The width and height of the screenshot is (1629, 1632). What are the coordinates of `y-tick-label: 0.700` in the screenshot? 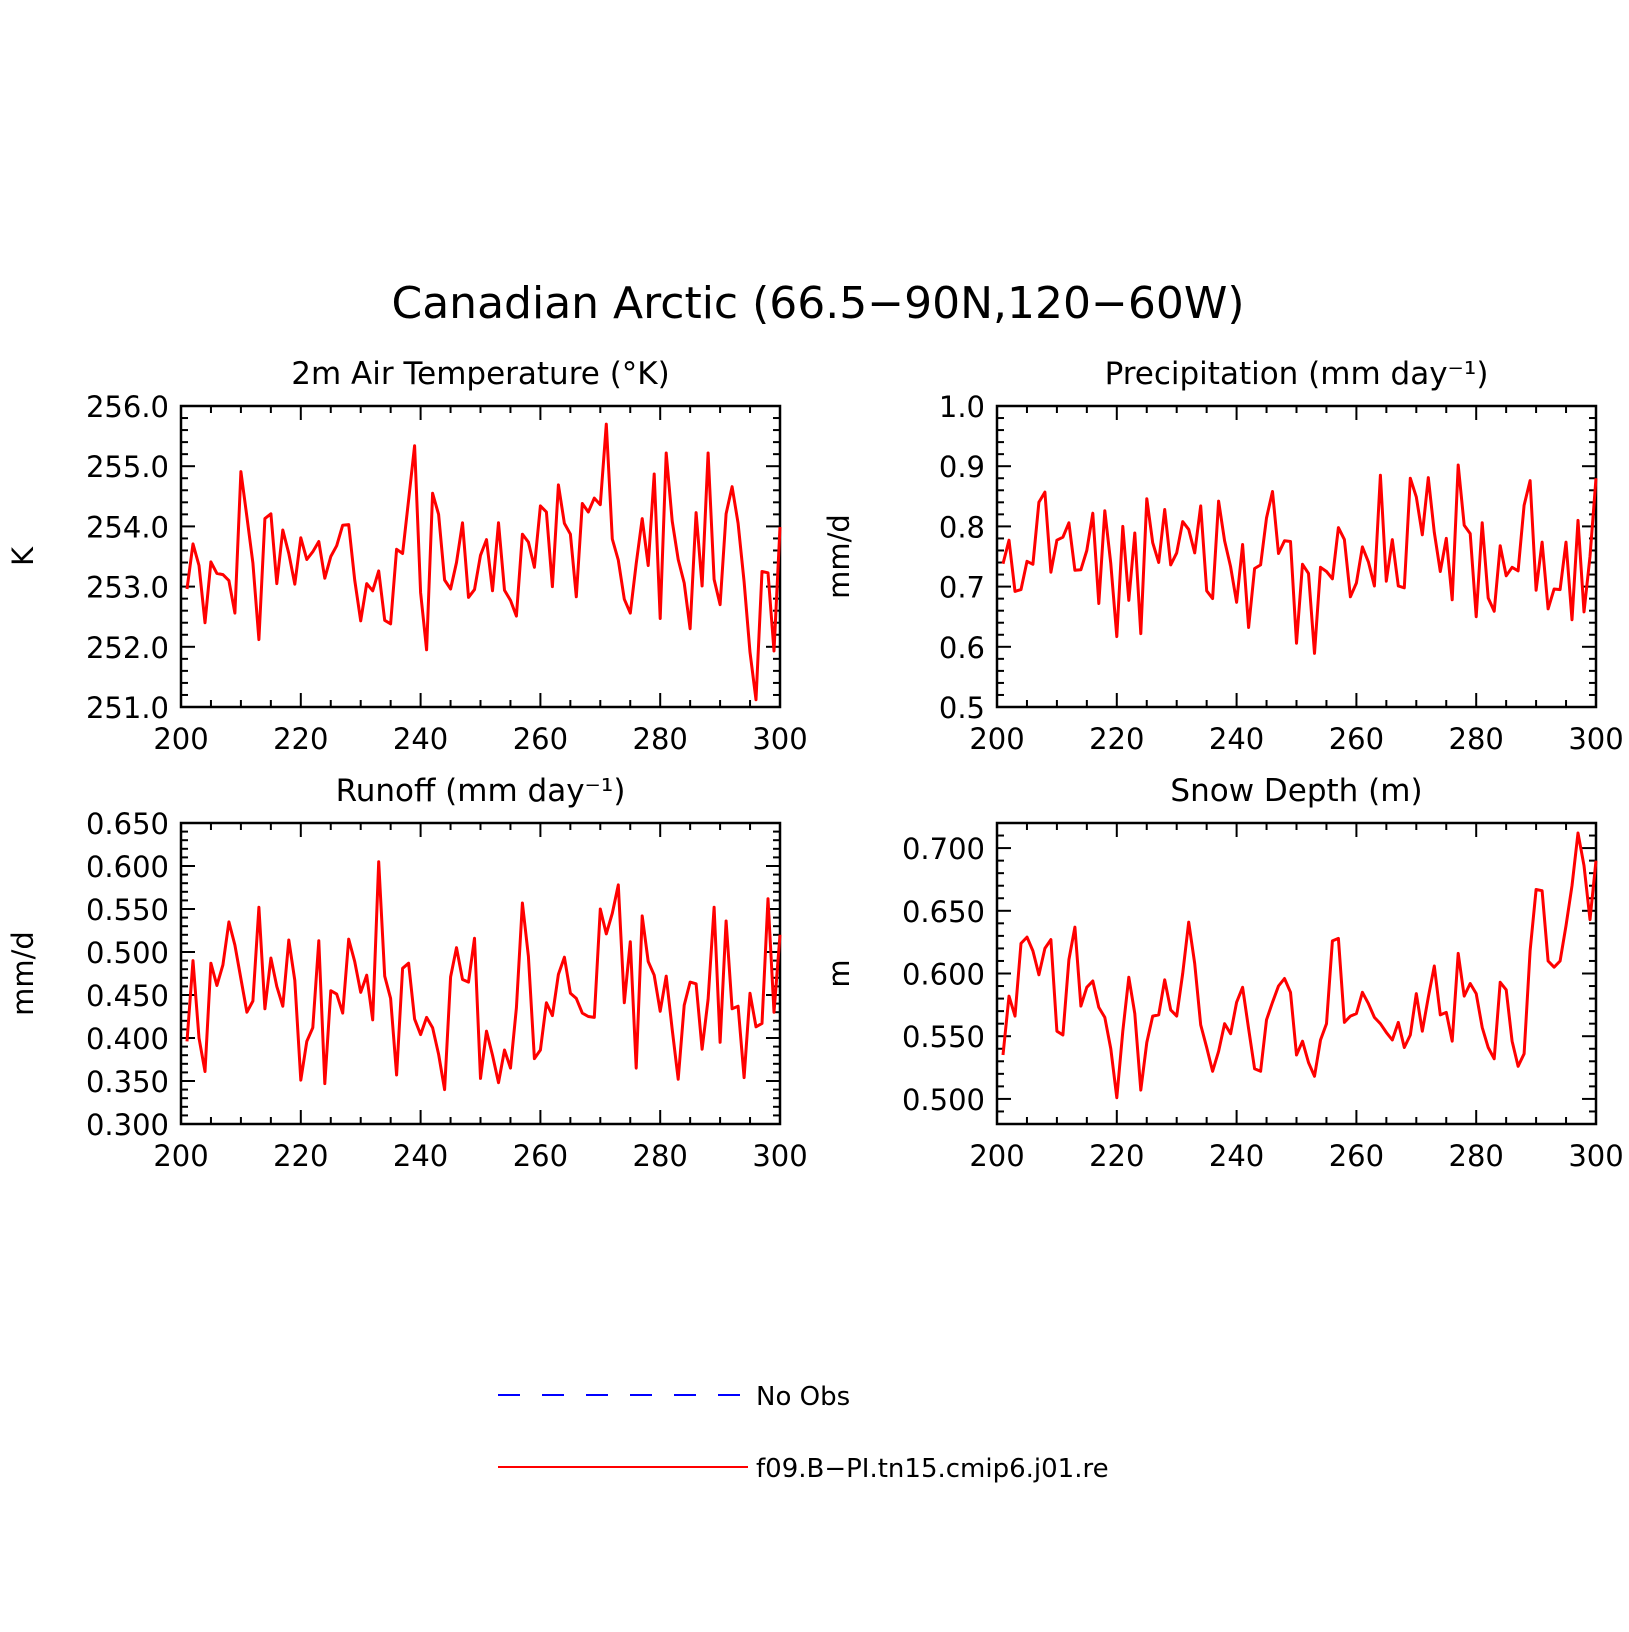 It's located at (943, 849).